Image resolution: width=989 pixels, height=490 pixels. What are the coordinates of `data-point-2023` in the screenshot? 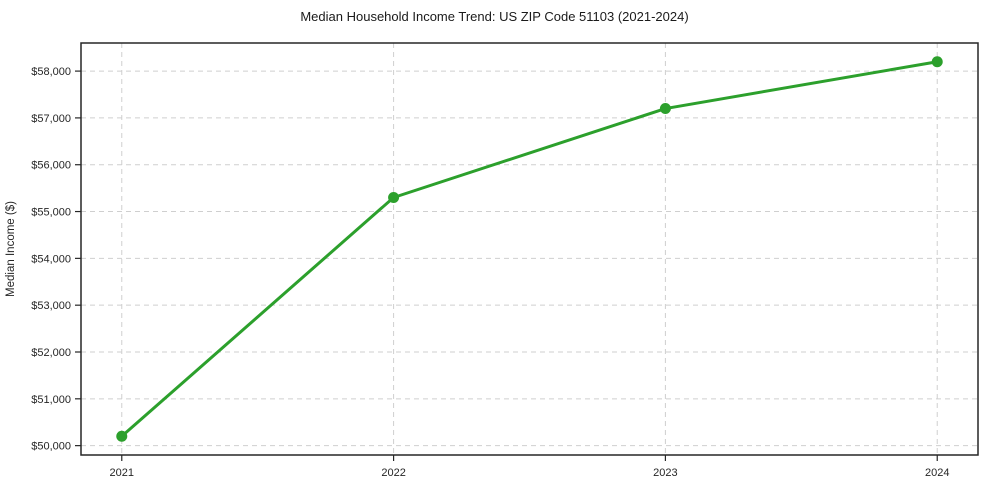 It's located at (665, 109).